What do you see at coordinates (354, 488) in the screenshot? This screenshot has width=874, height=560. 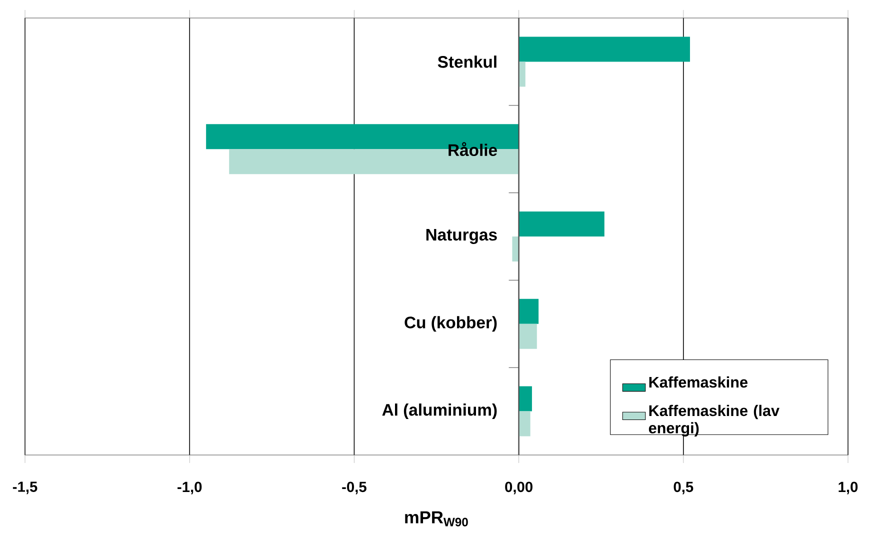 I see `x-tick-label: -0,5` at bounding box center [354, 488].